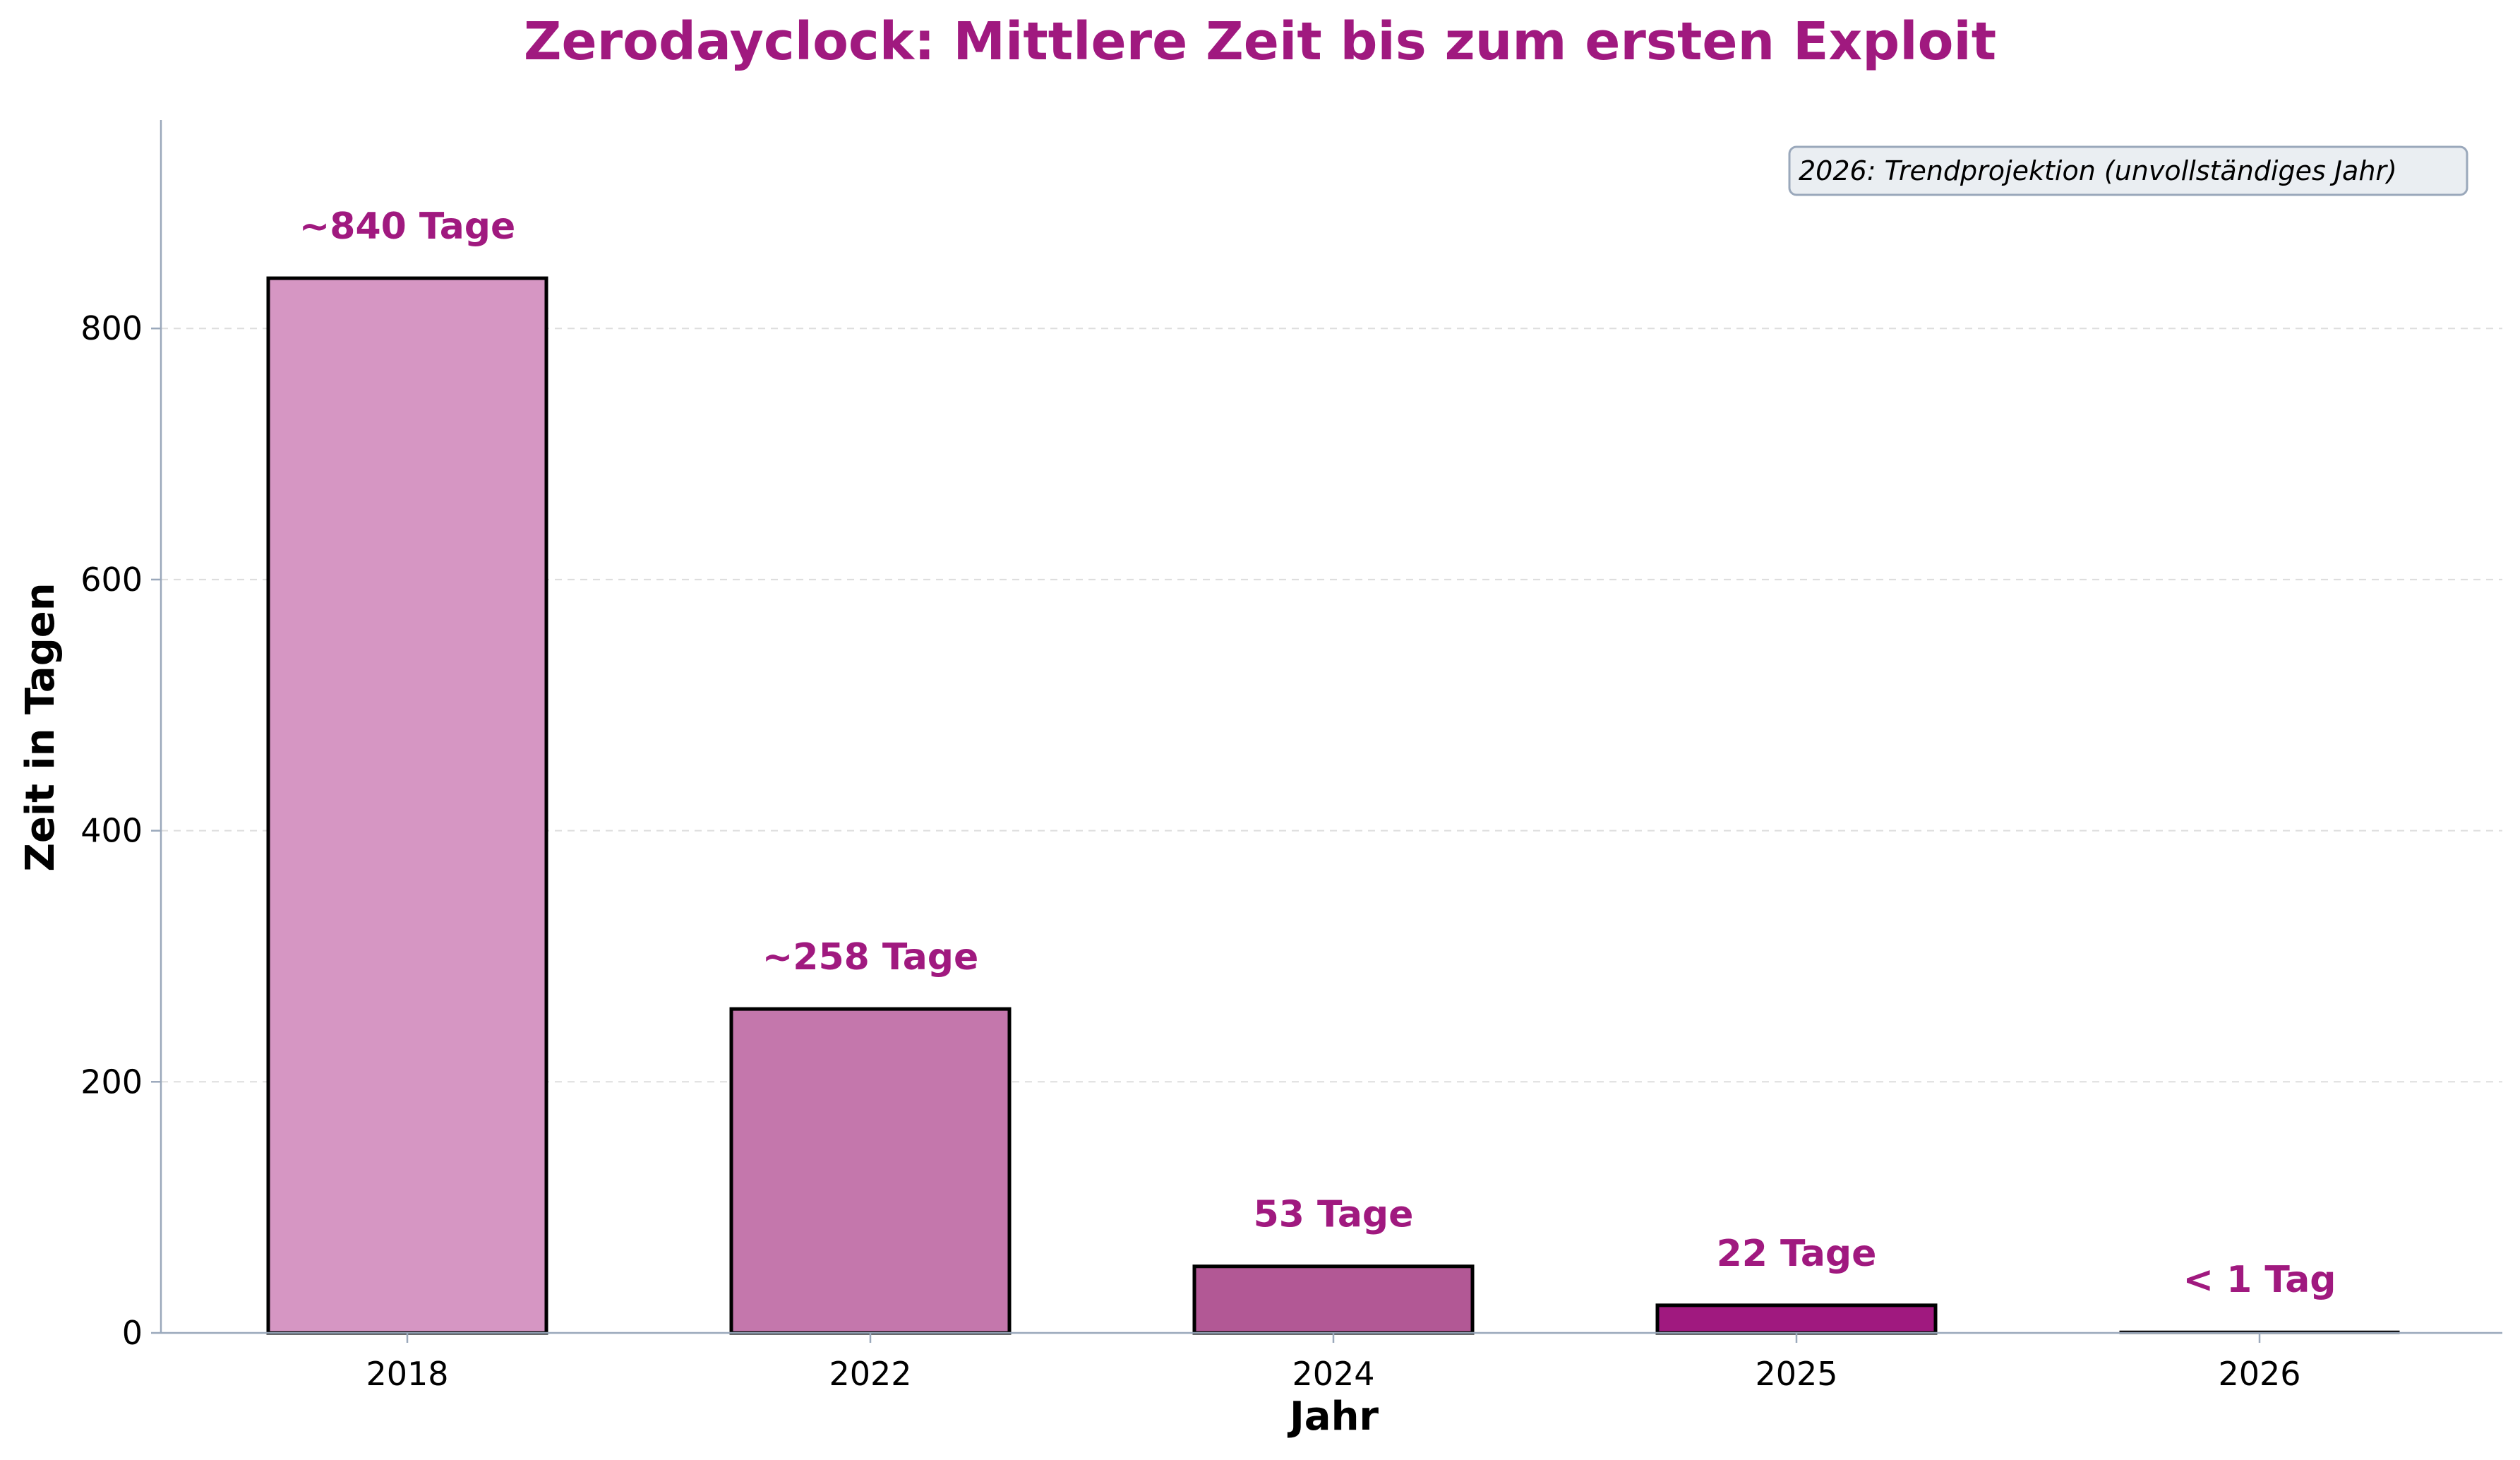  What do you see at coordinates (408, 226) in the screenshot?
I see `data-label-2018: ~840 Tage` at bounding box center [408, 226].